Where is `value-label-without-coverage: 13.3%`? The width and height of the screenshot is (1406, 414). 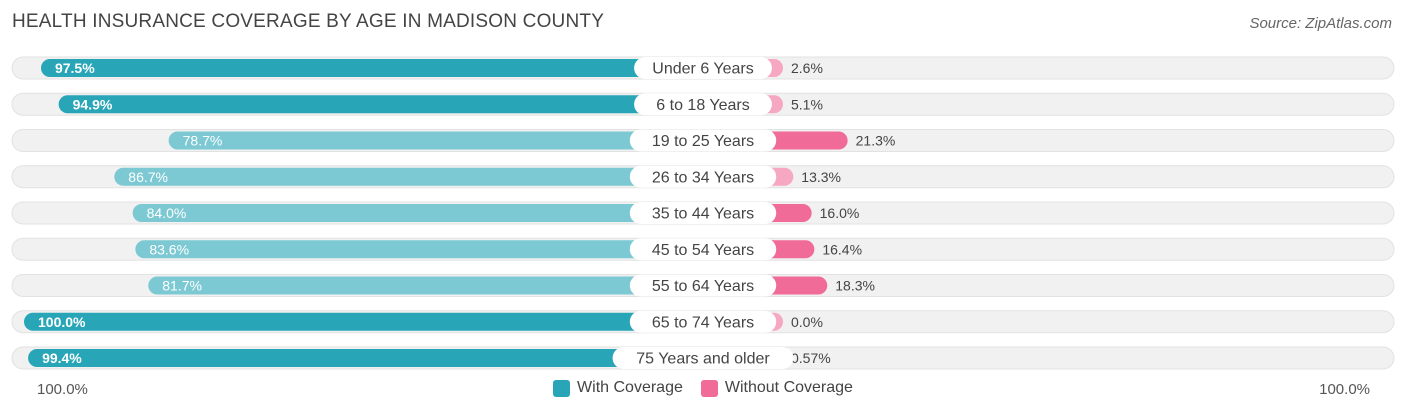 value-label-without-coverage: 13.3% is located at coordinates (821, 177).